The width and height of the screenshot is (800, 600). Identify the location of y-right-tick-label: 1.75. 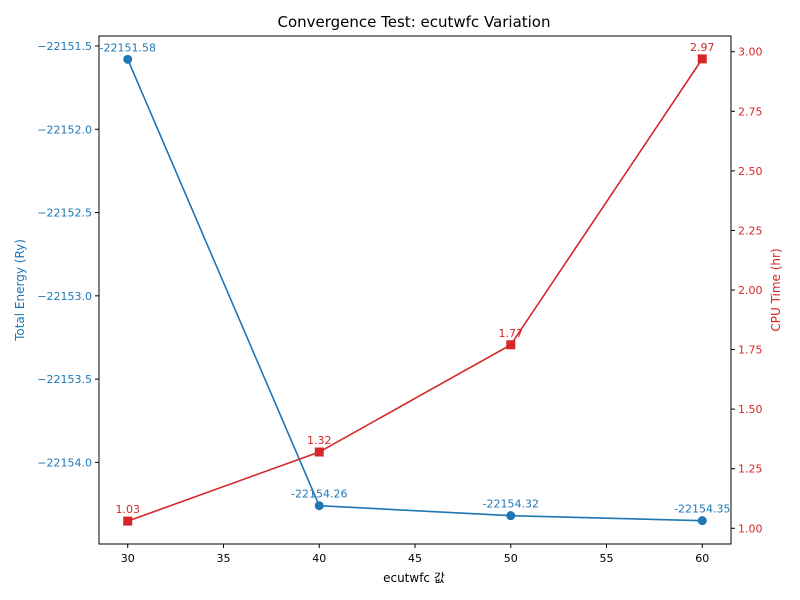
(750, 350).